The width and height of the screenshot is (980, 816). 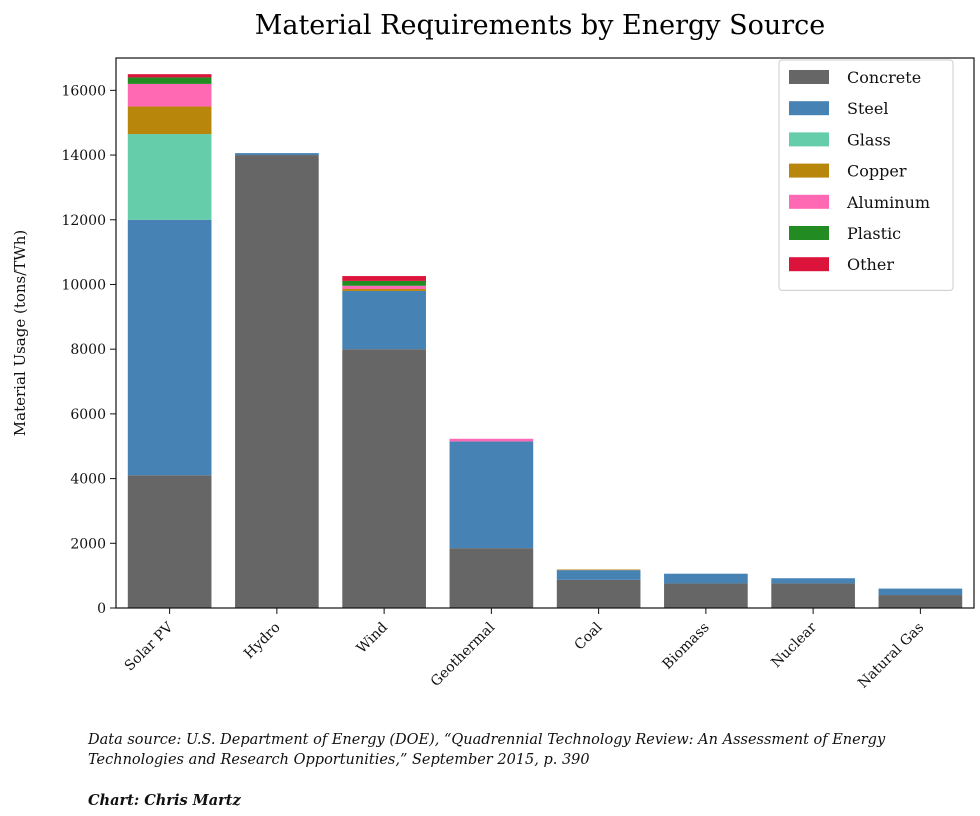 What do you see at coordinates (920, 601) in the screenshot?
I see `bar-natural-gas-concrete` at bounding box center [920, 601].